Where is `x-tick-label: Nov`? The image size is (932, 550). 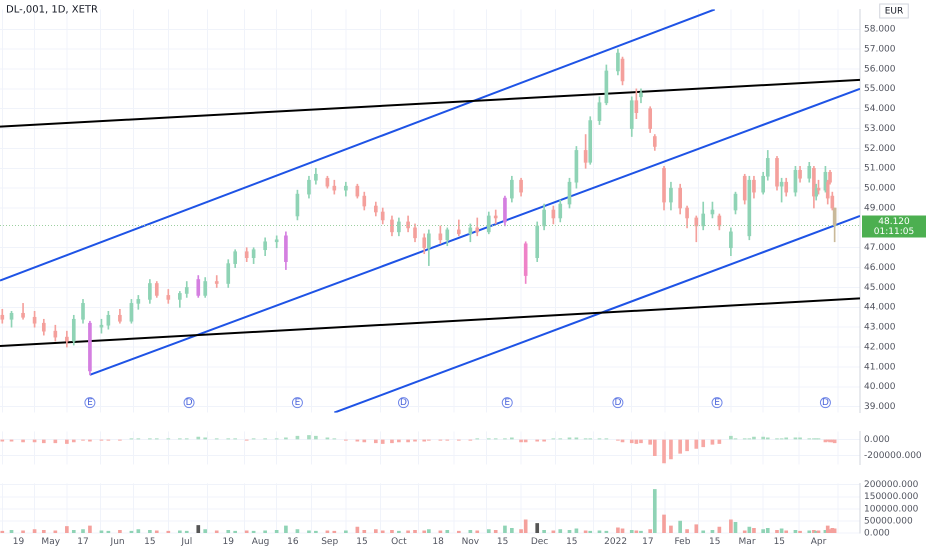
x-tick-label: Nov is located at coordinates (471, 541).